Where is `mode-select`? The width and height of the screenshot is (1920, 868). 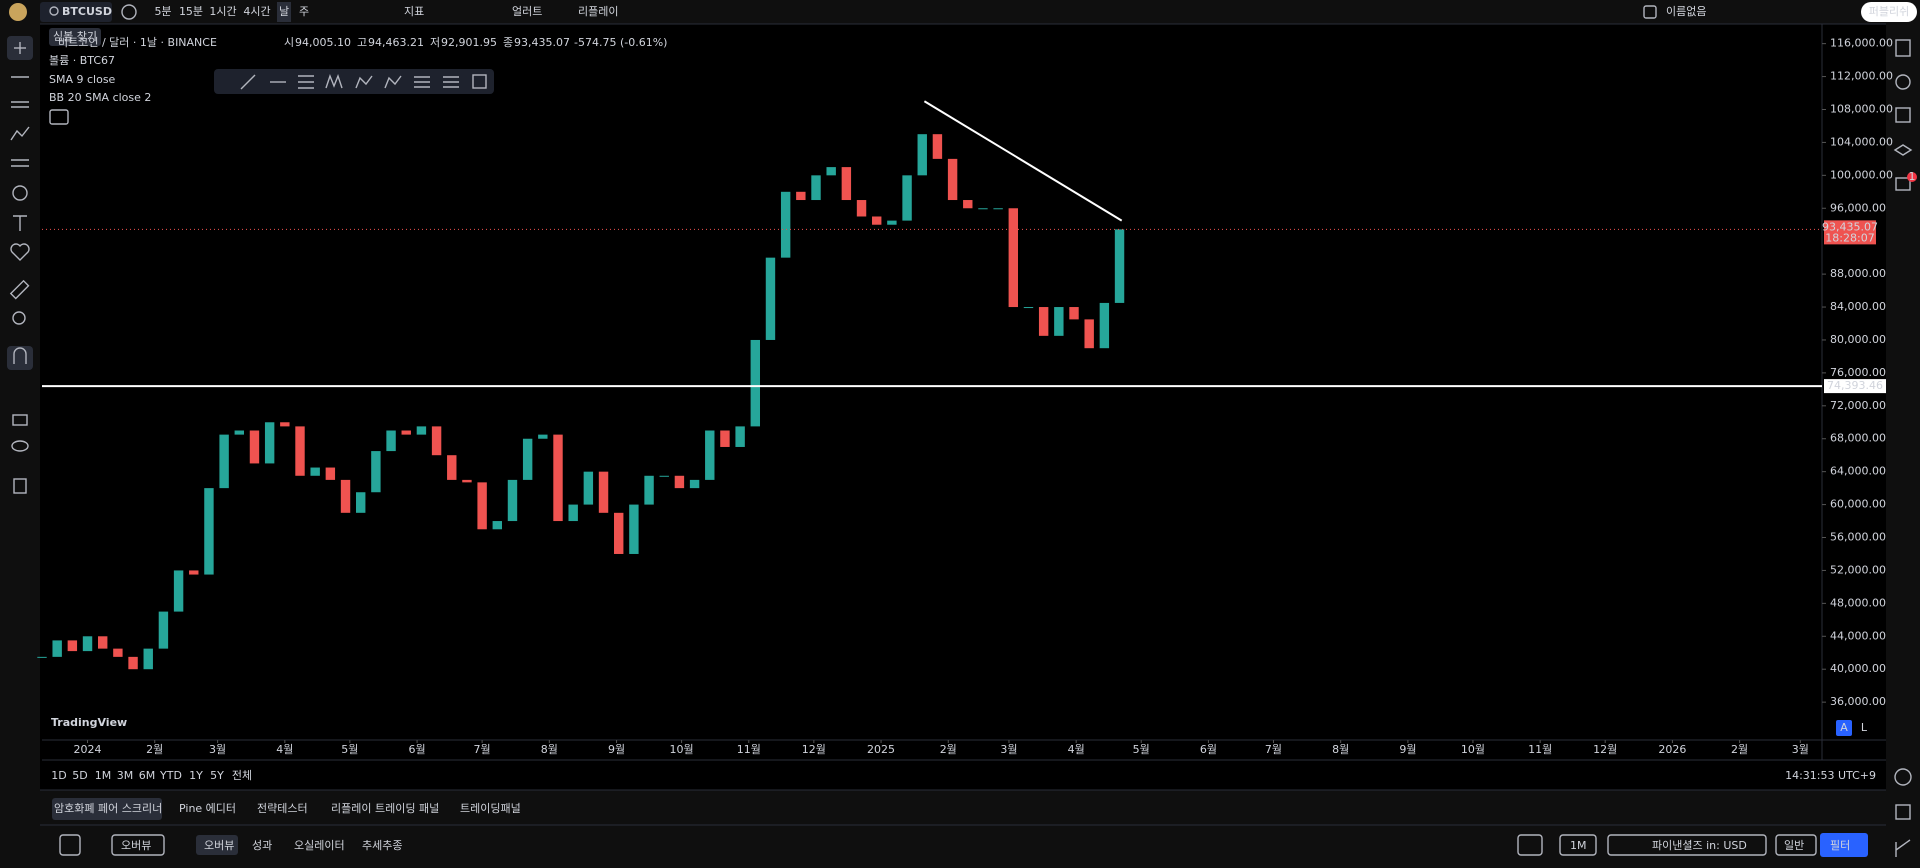 mode-select is located at coordinates (1796, 845).